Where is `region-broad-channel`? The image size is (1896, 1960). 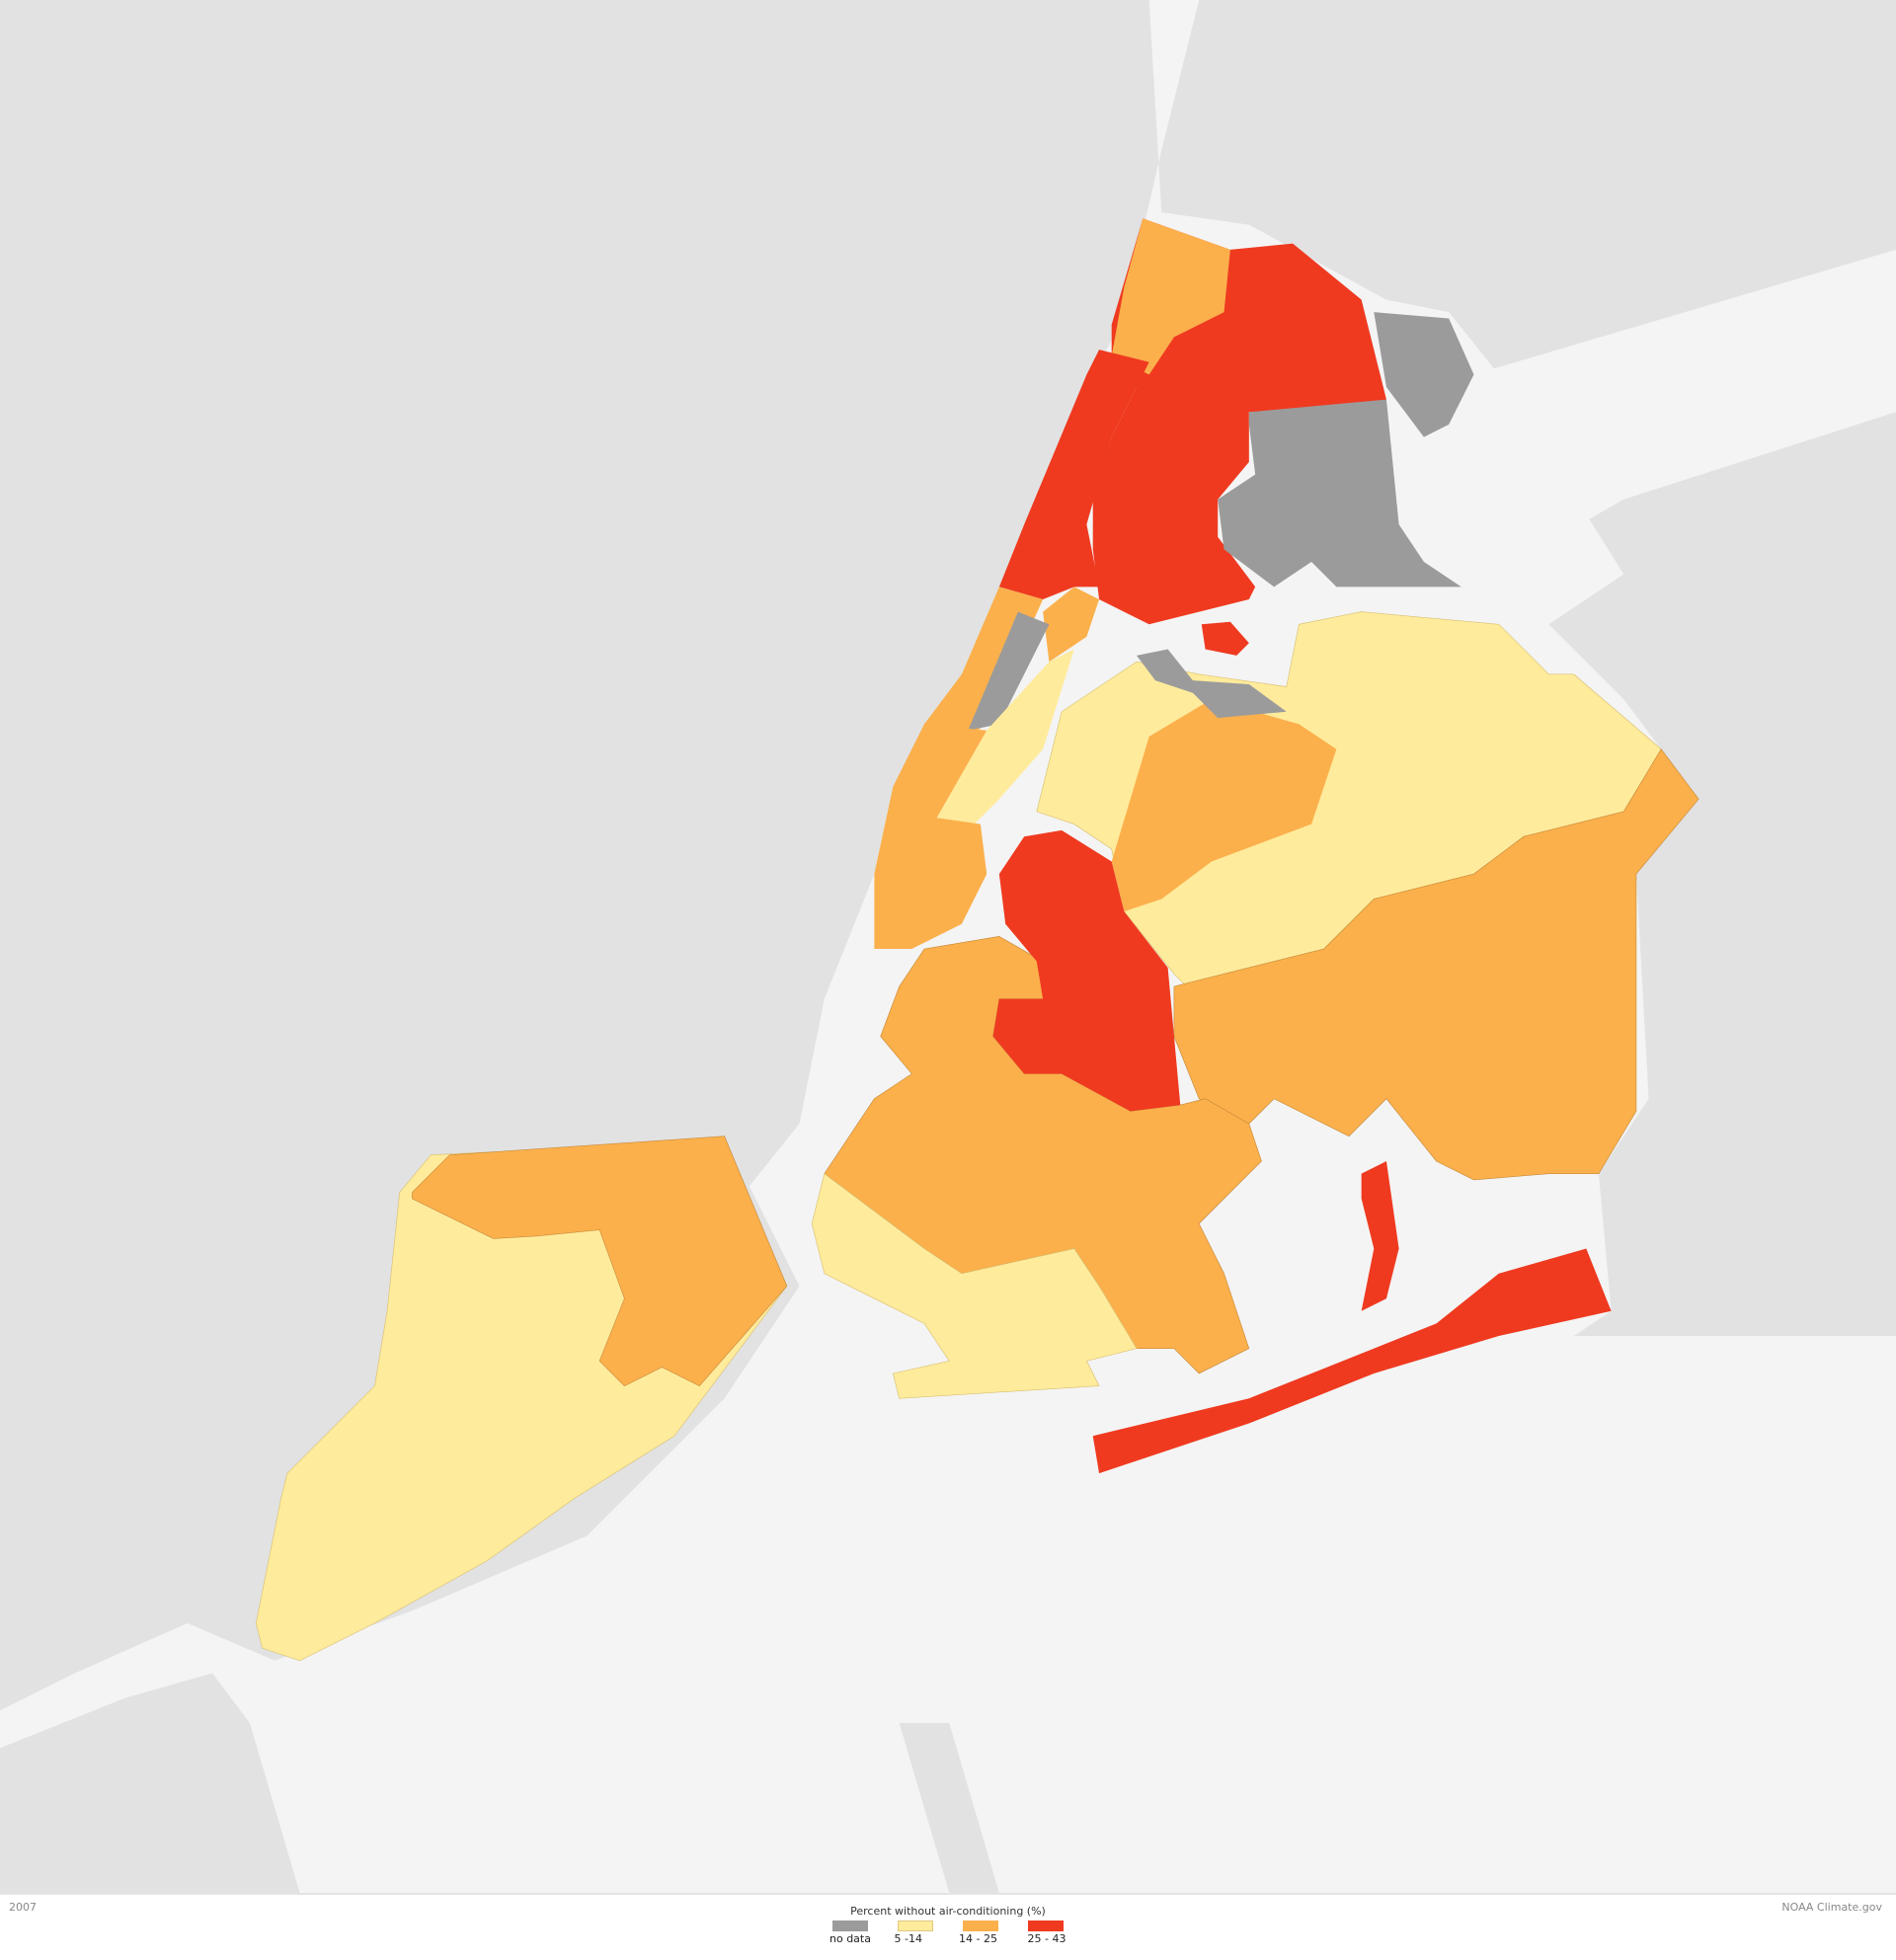 region-broad-channel is located at coordinates (1380, 1235).